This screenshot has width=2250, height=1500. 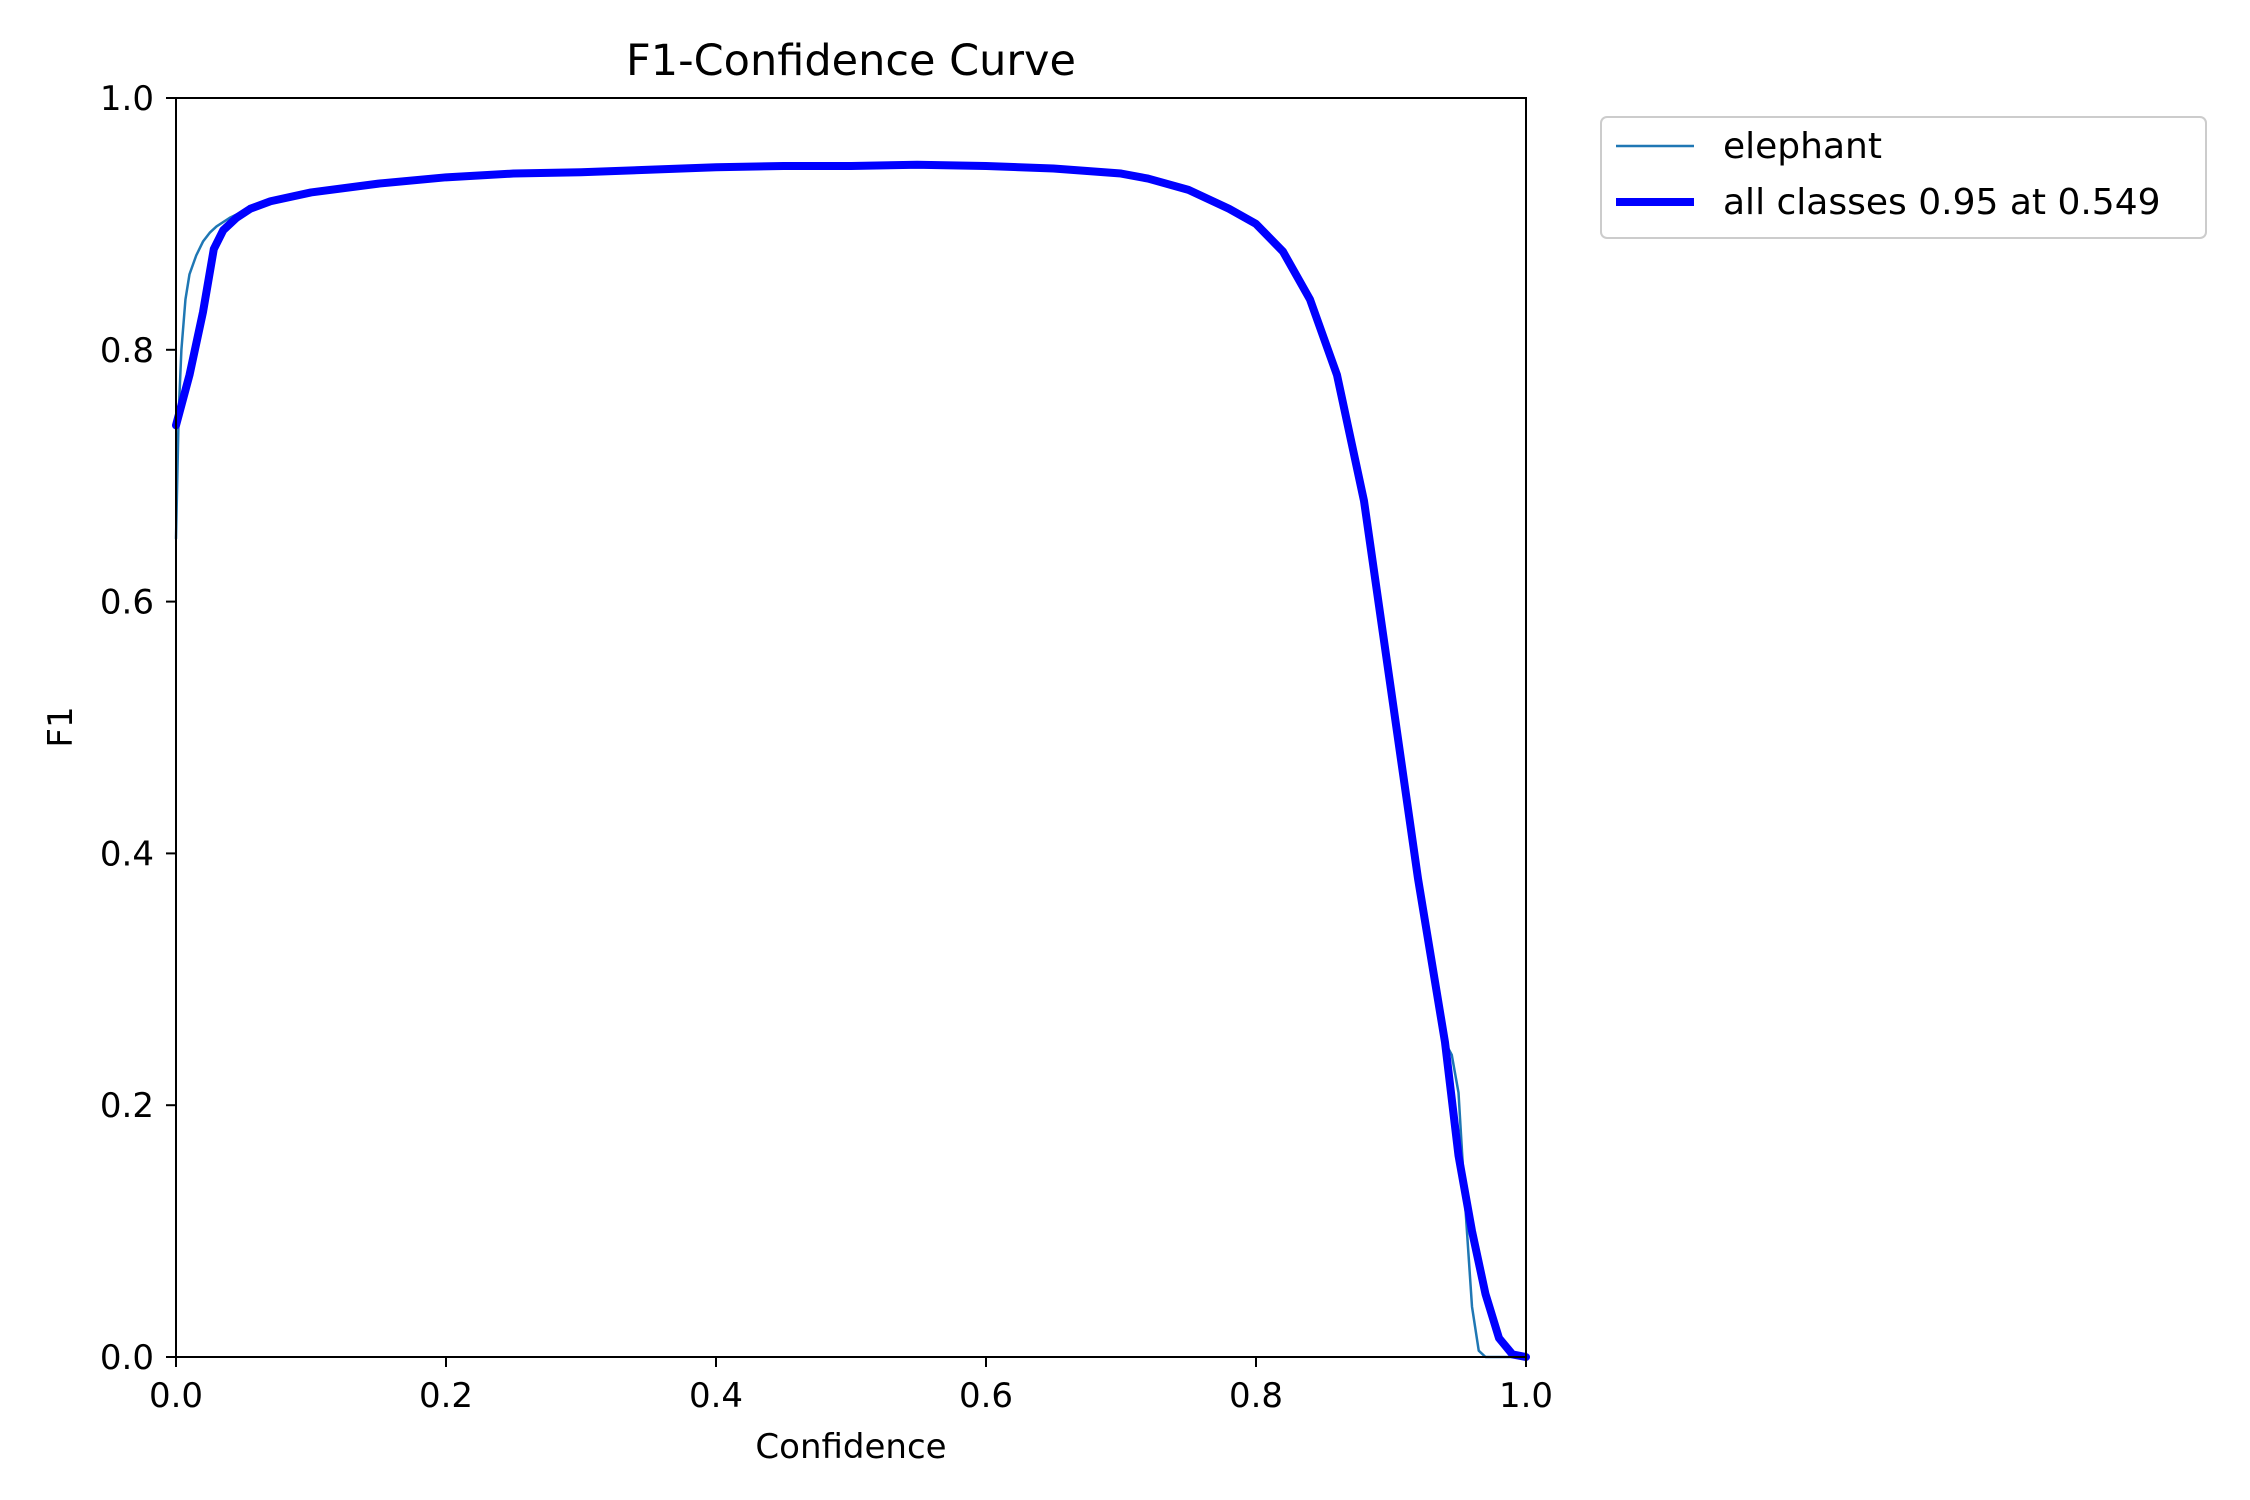 I want to click on y-tick-label: 0.6, so click(x=127, y=603).